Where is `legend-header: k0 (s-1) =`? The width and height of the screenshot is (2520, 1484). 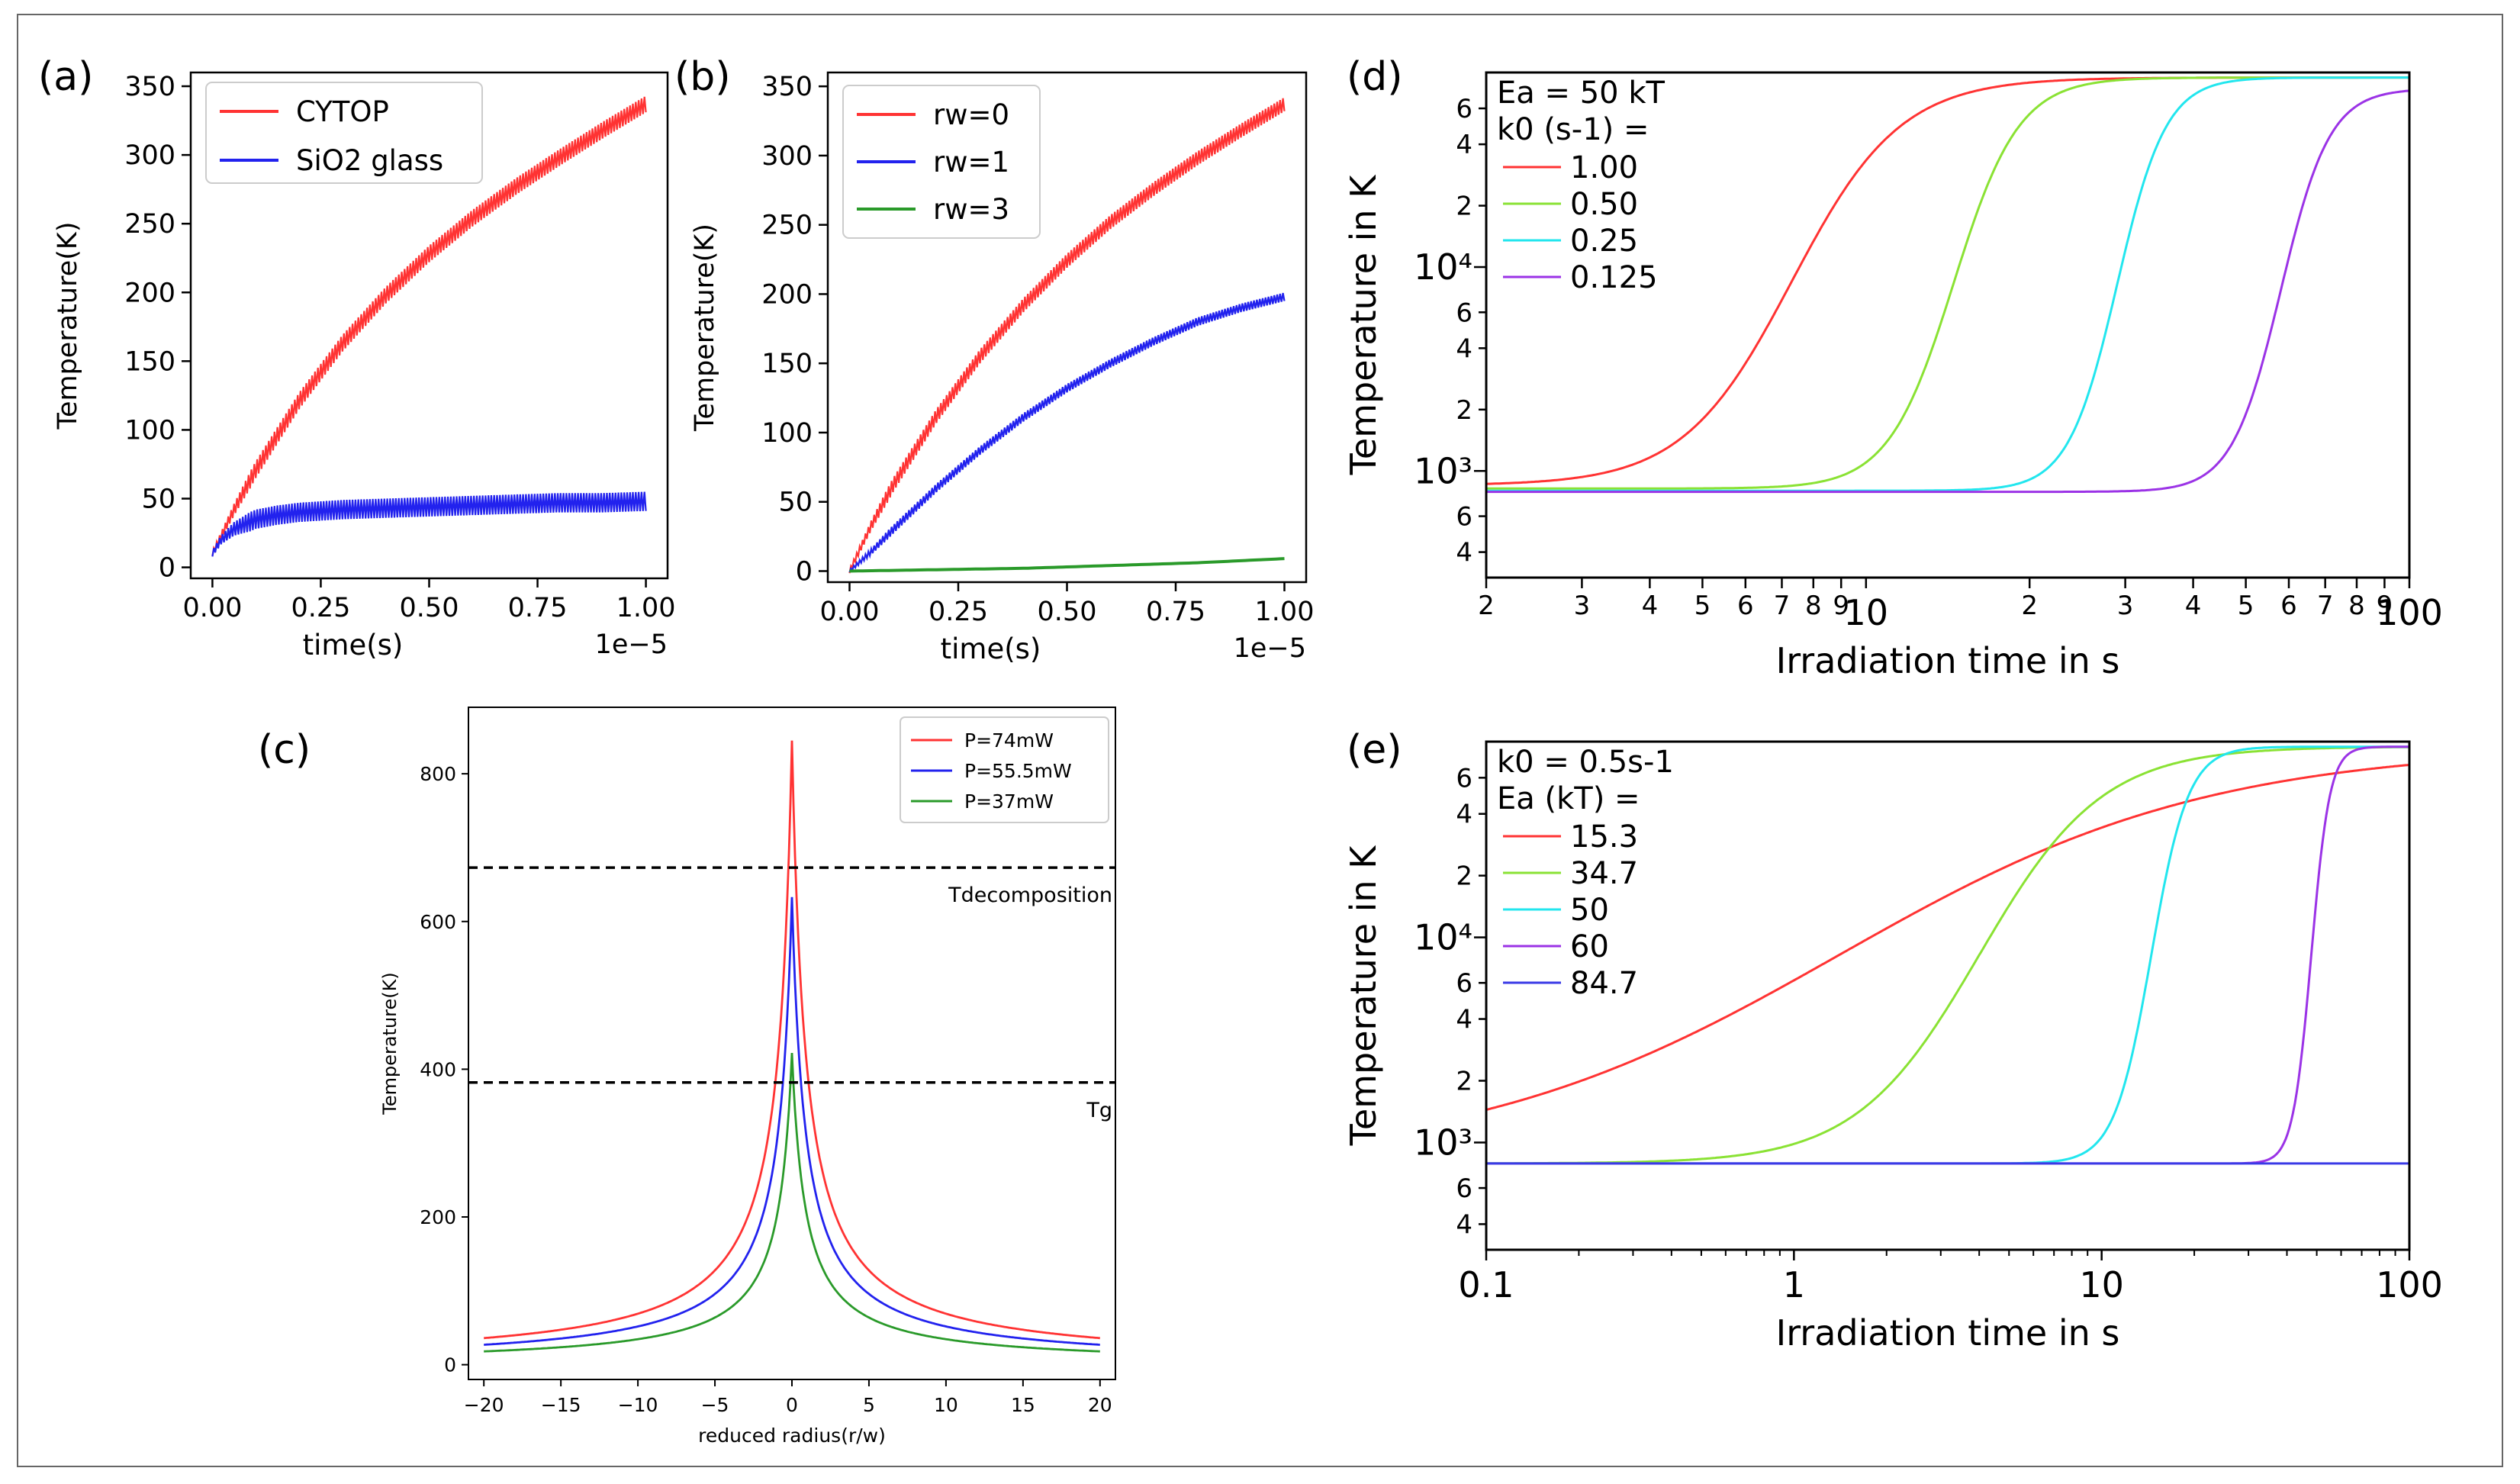 legend-header: k0 (s-1) = is located at coordinates (1573, 129).